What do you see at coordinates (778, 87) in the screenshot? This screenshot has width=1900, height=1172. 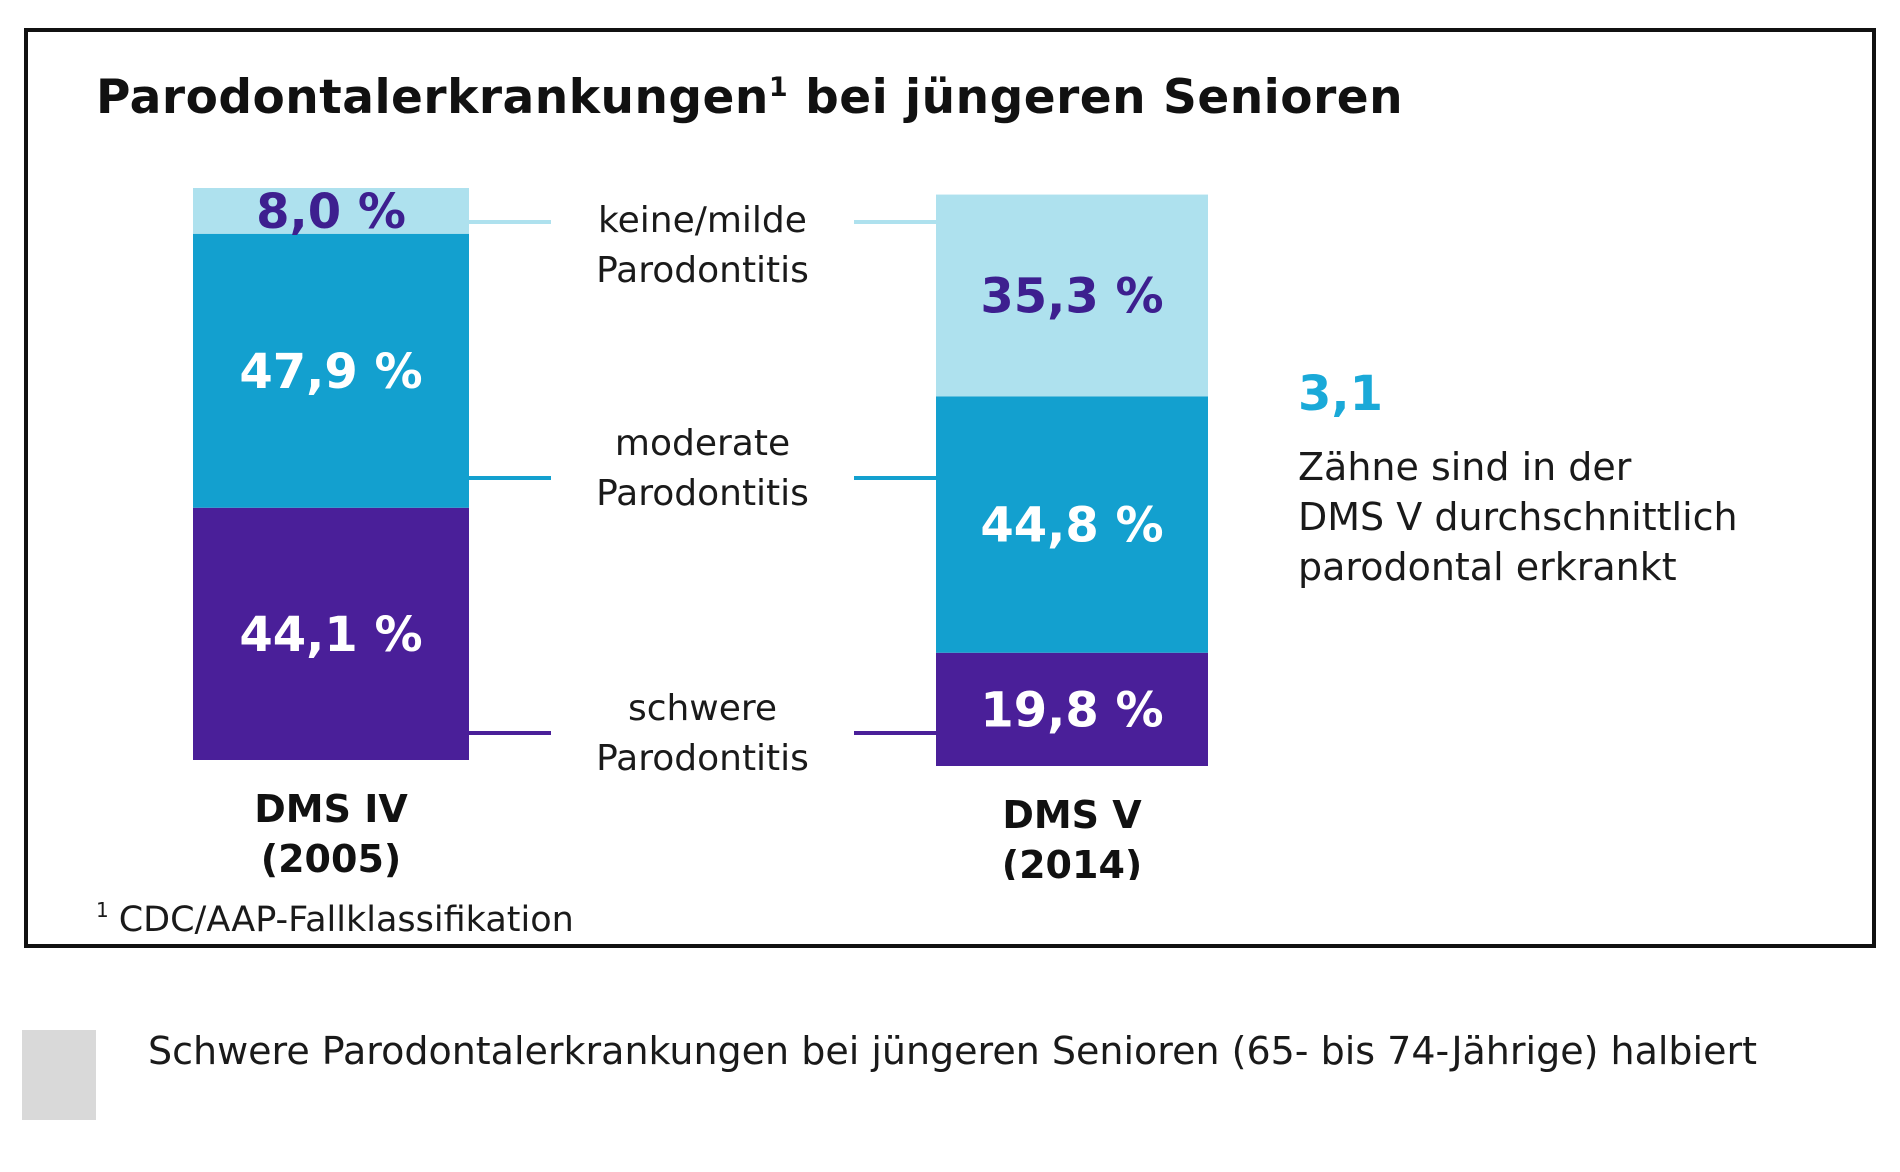 I see `title-footnote-marker: 1` at bounding box center [778, 87].